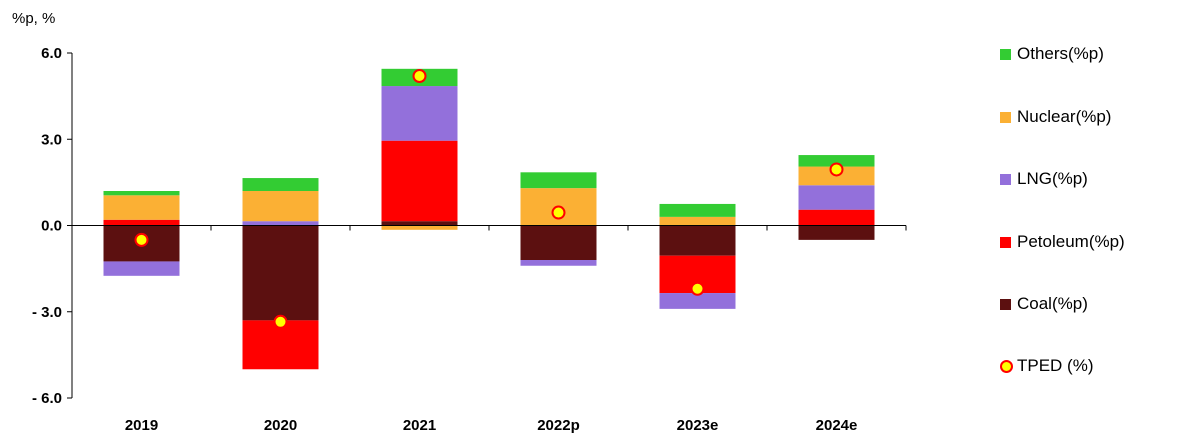 Image resolution: width=1199 pixels, height=440 pixels. I want to click on legend-swatch-others, so click(1005, 54).